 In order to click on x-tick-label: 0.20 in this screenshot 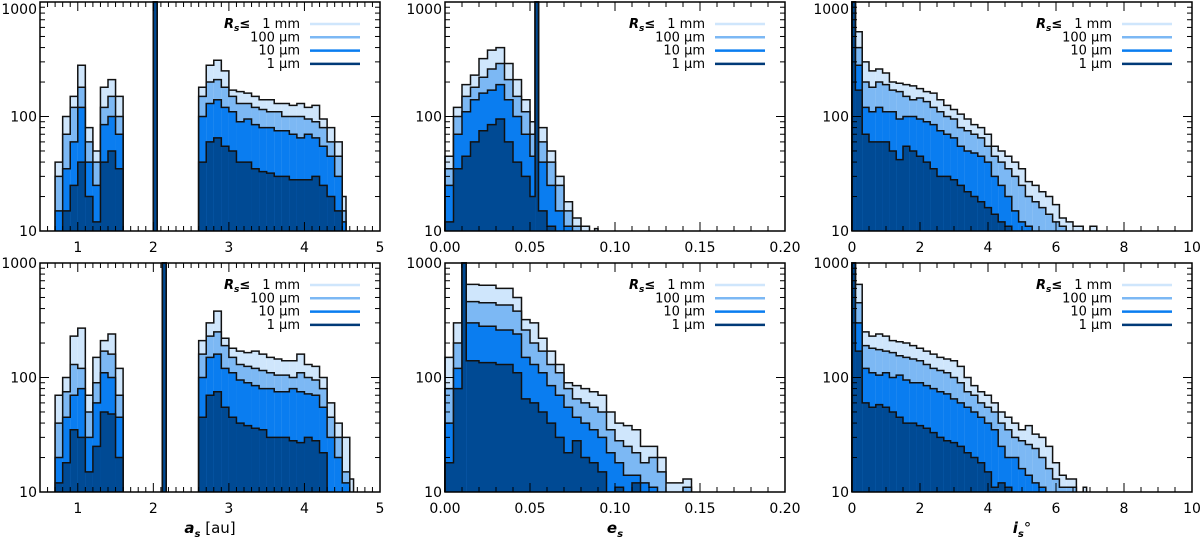, I will do `click(784, 509)`.